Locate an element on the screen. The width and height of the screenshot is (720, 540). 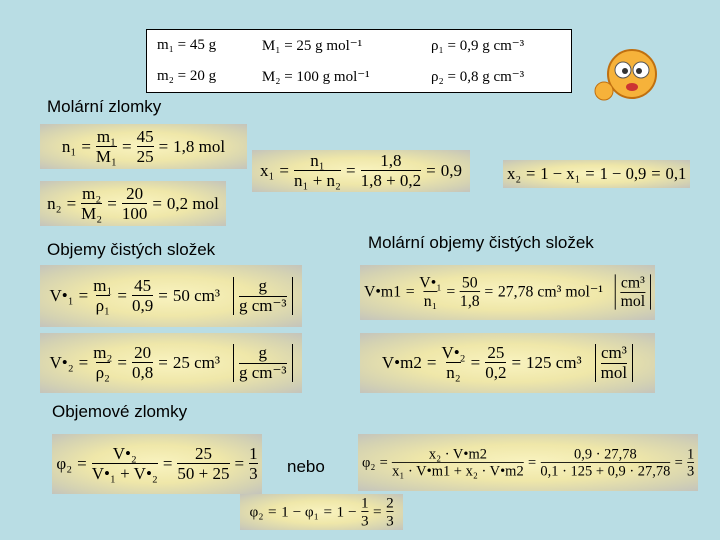
denominator: n₁ is located at coordinates (430, 301).